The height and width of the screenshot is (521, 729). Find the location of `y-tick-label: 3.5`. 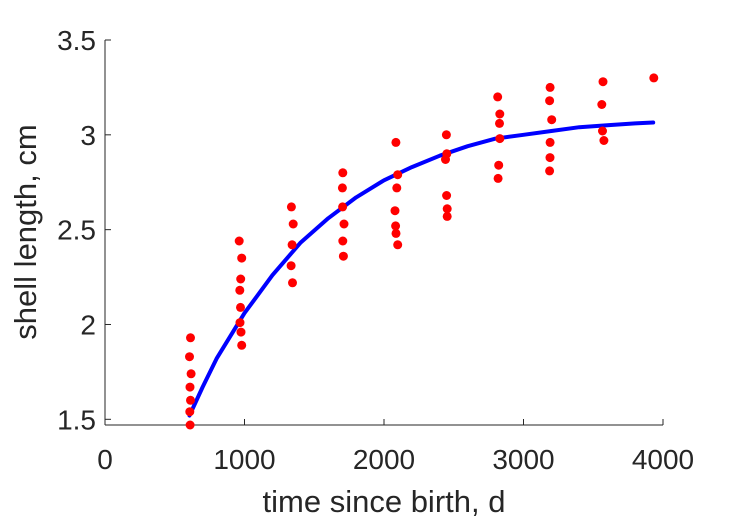

y-tick-label: 3.5 is located at coordinates (76, 40).